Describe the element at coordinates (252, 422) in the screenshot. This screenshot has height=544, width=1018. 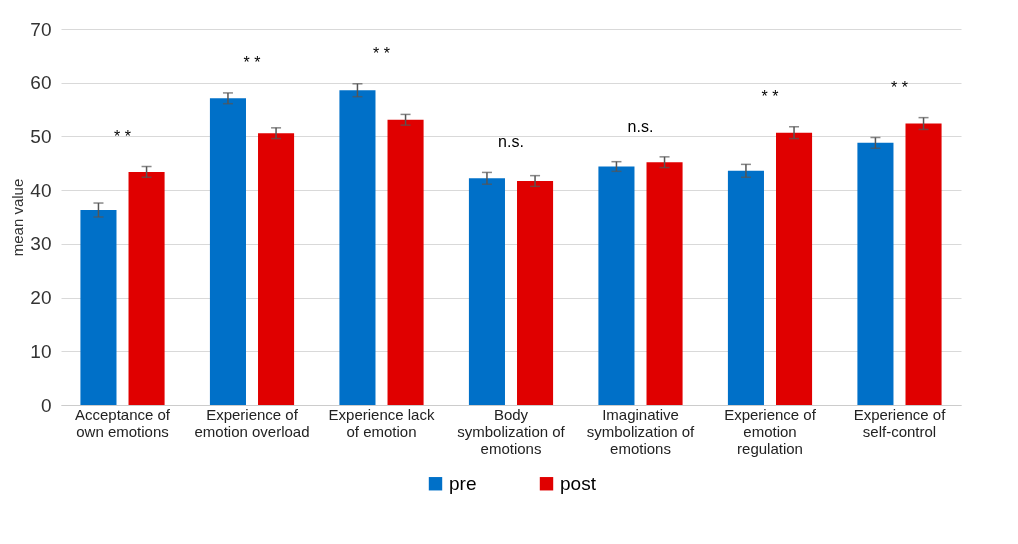
I see `x-tick-label: Experience of emotion overload` at that location.